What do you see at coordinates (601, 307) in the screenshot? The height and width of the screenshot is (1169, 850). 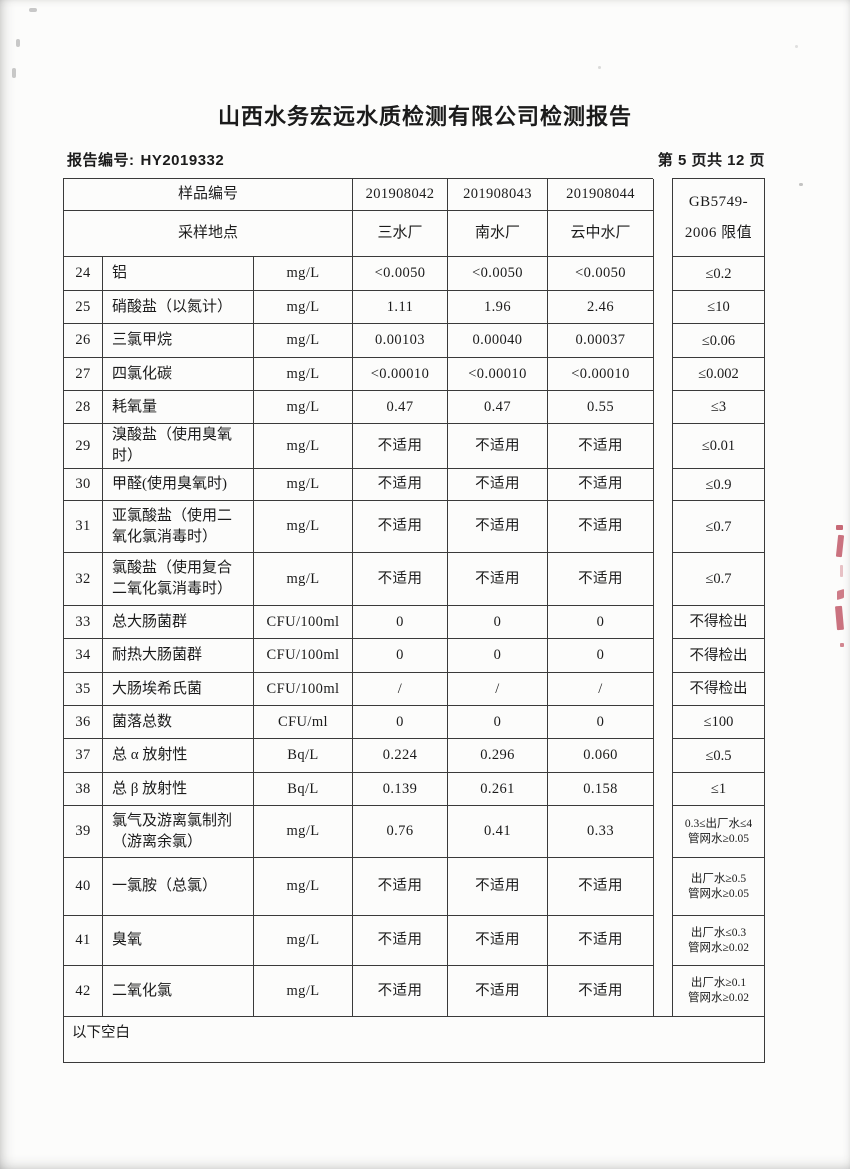 I see `value-cell: 2.46` at bounding box center [601, 307].